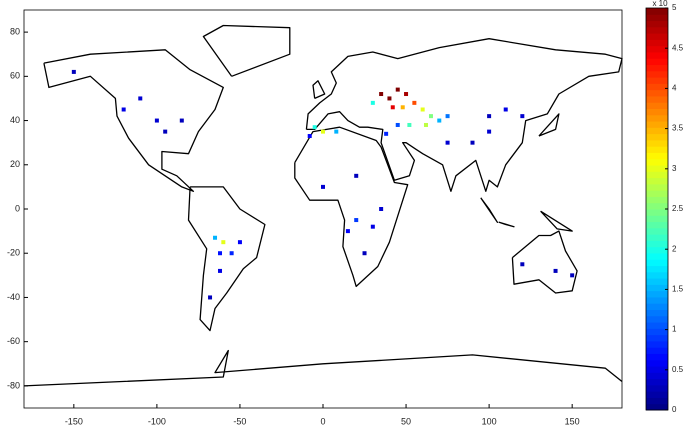 Image resolution: width=696 pixels, height=430 pixels. I want to click on colorbar: 0 0.5 1 1.5 2 2.5 3 3.5 4 4.5 5, so click(664, 208).